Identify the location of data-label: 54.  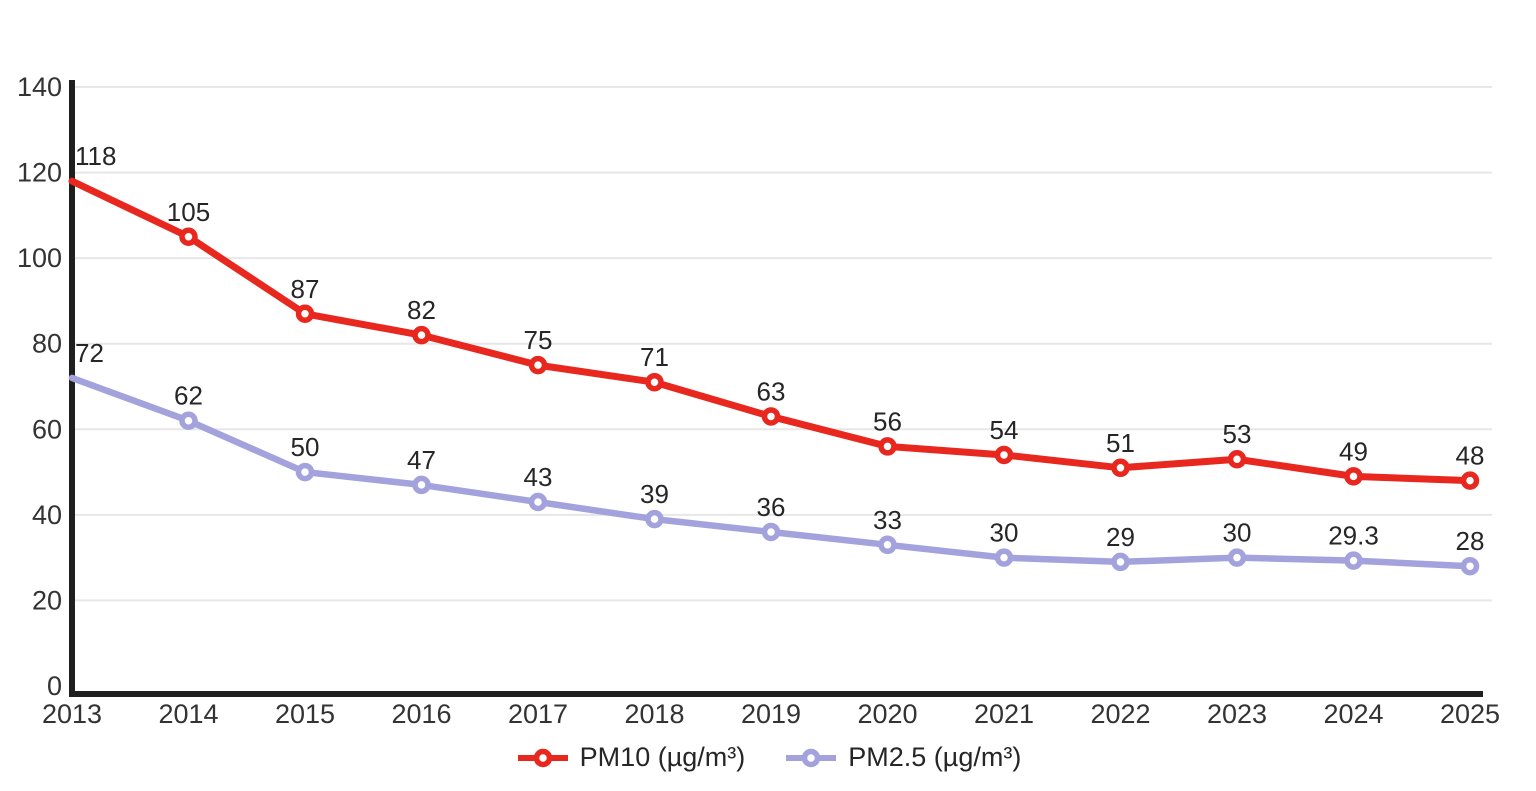
(1004, 430).